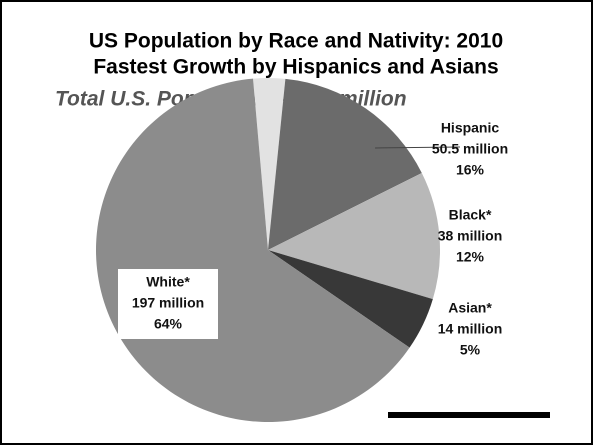  Describe the element at coordinates (470, 149) in the screenshot. I see `slice-amount: 50.5 million` at that location.